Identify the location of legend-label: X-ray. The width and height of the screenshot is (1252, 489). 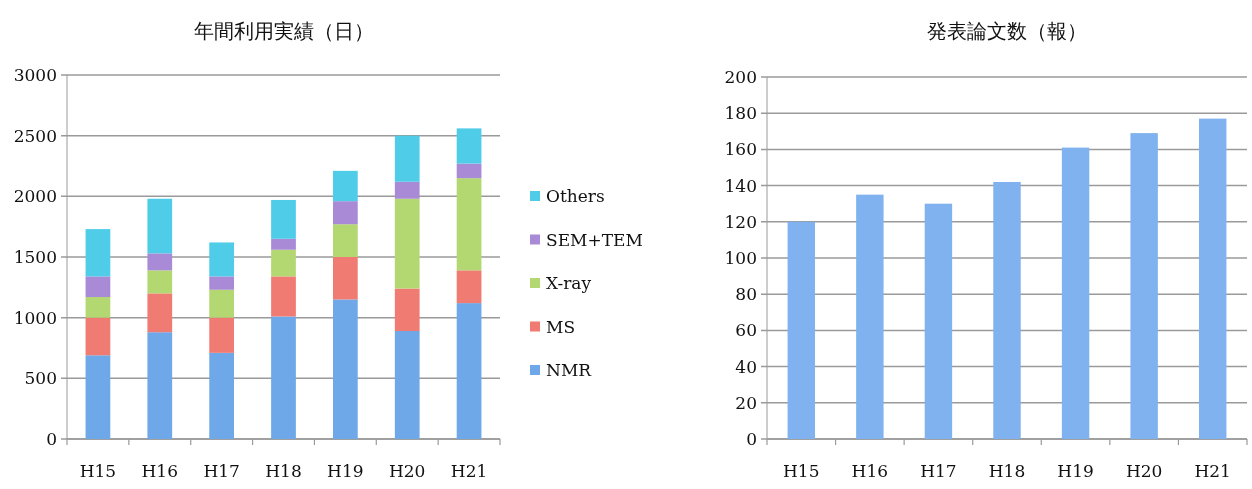
(569, 283).